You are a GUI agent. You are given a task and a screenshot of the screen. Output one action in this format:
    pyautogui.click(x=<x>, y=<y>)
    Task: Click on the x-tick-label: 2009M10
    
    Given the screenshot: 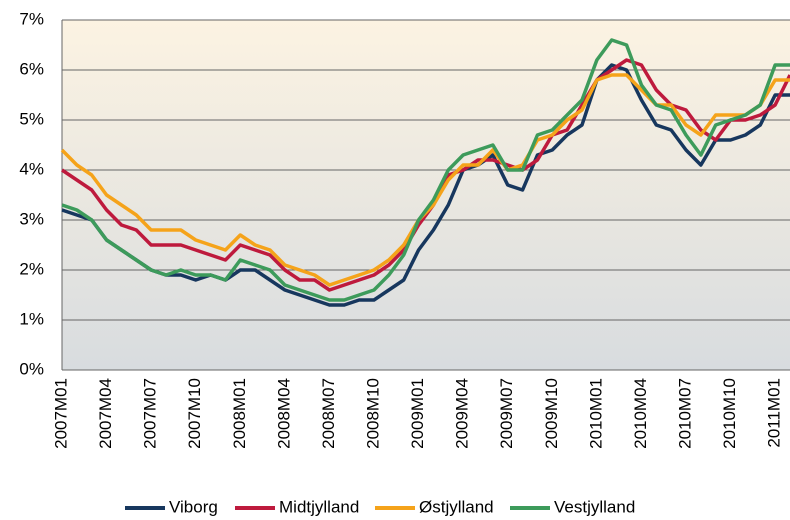 What is the action you would take?
    pyautogui.click(x=551, y=413)
    